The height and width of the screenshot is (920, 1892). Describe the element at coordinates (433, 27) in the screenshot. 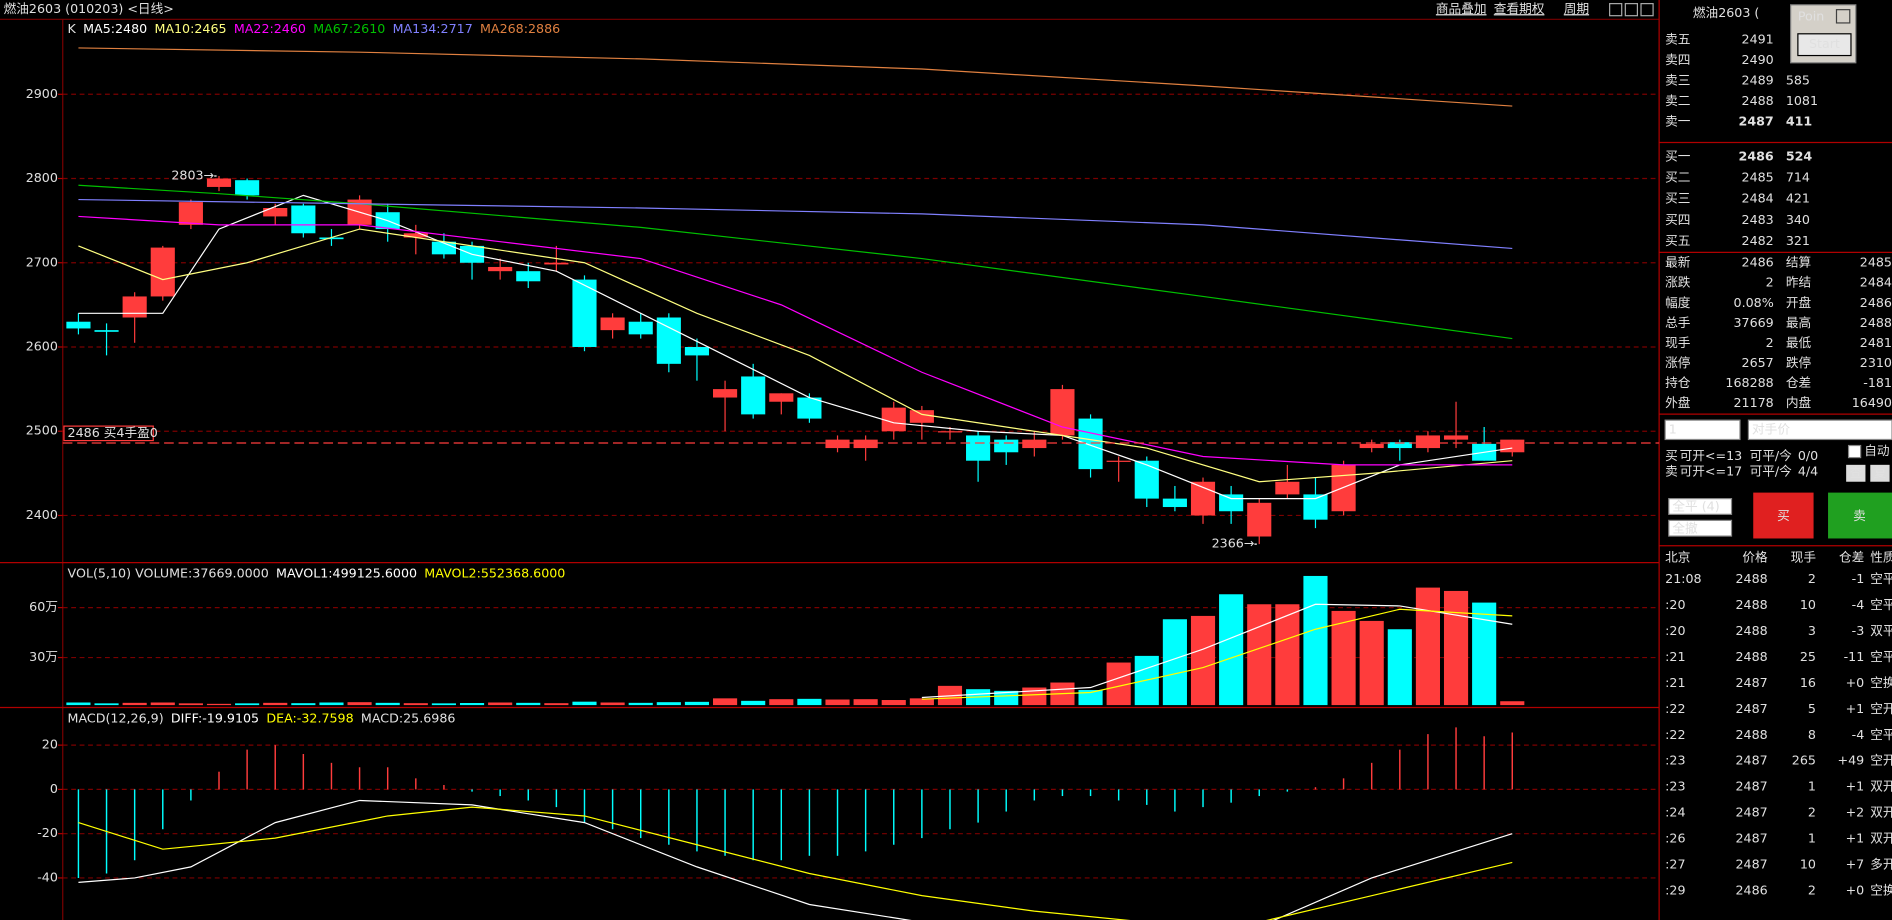

I see `legend-entry: MA134:2717` at that location.